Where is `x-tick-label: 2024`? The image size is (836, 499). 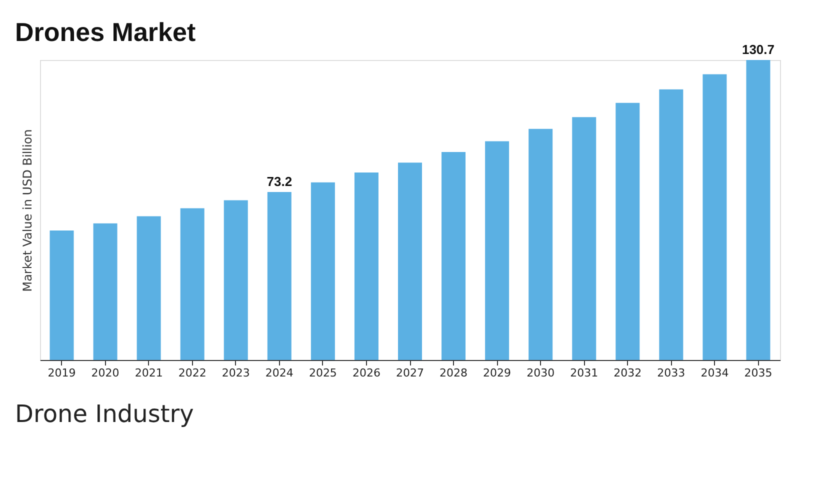
x-tick-label: 2024 is located at coordinates (279, 373).